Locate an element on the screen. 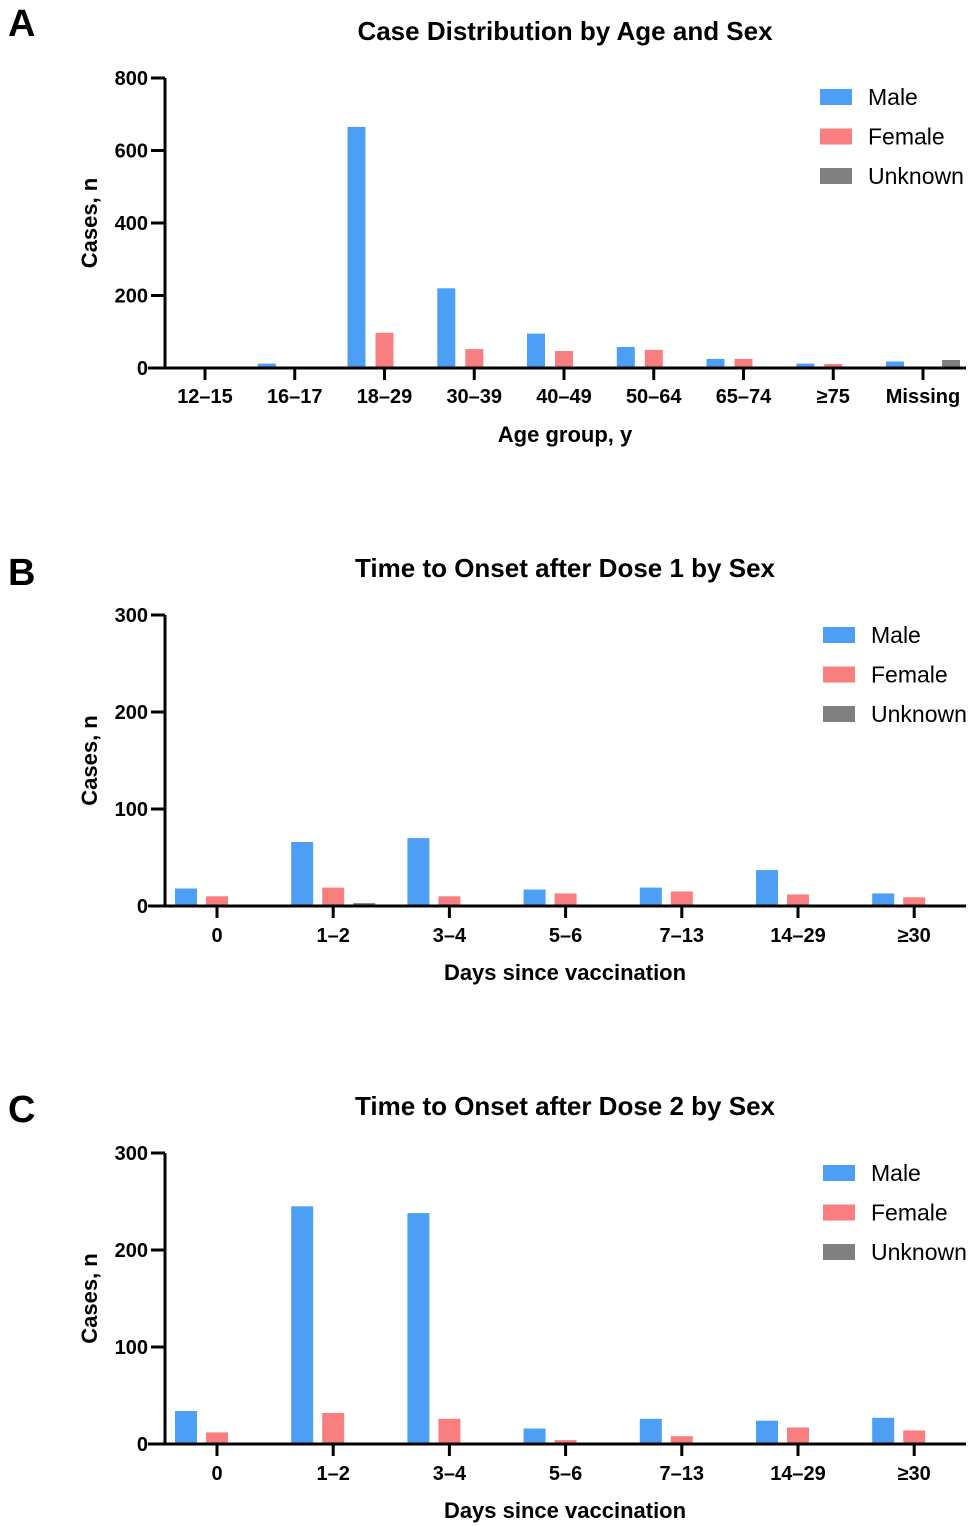 This screenshot has height=1526, width=968. x-tick-label: 12–15 is located at coordinates (205, 397).